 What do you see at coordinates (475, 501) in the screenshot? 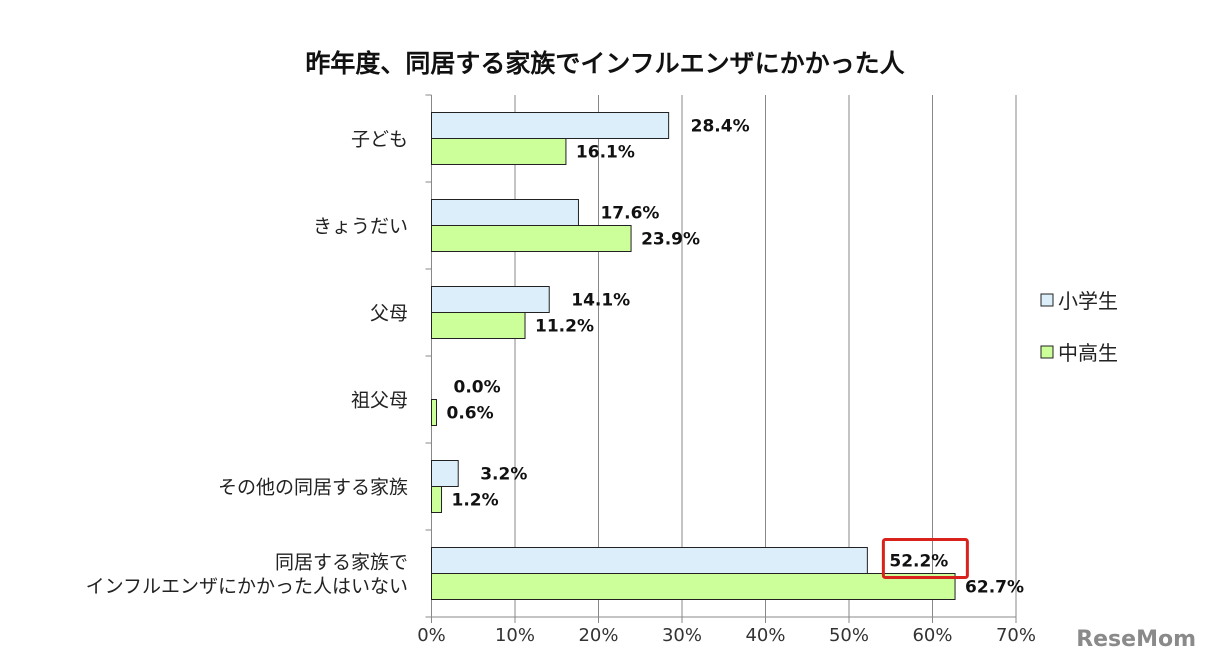
I see `data-label: 1.2%` at bounding box center [475, 501].